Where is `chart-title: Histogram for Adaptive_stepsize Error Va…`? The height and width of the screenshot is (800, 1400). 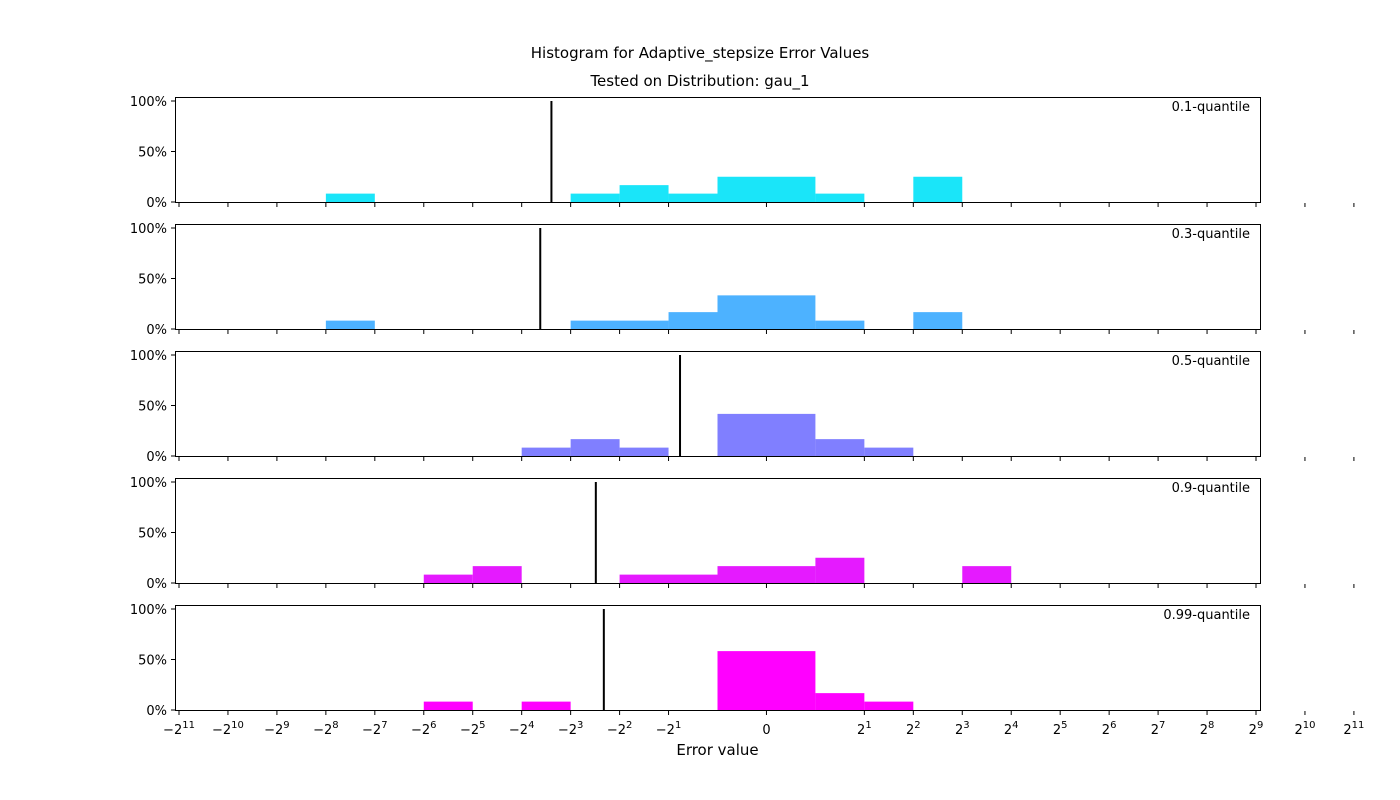
chart-title: Histogram for Adaptive_stepsize Error Va… is located at coordinates (700, 53).